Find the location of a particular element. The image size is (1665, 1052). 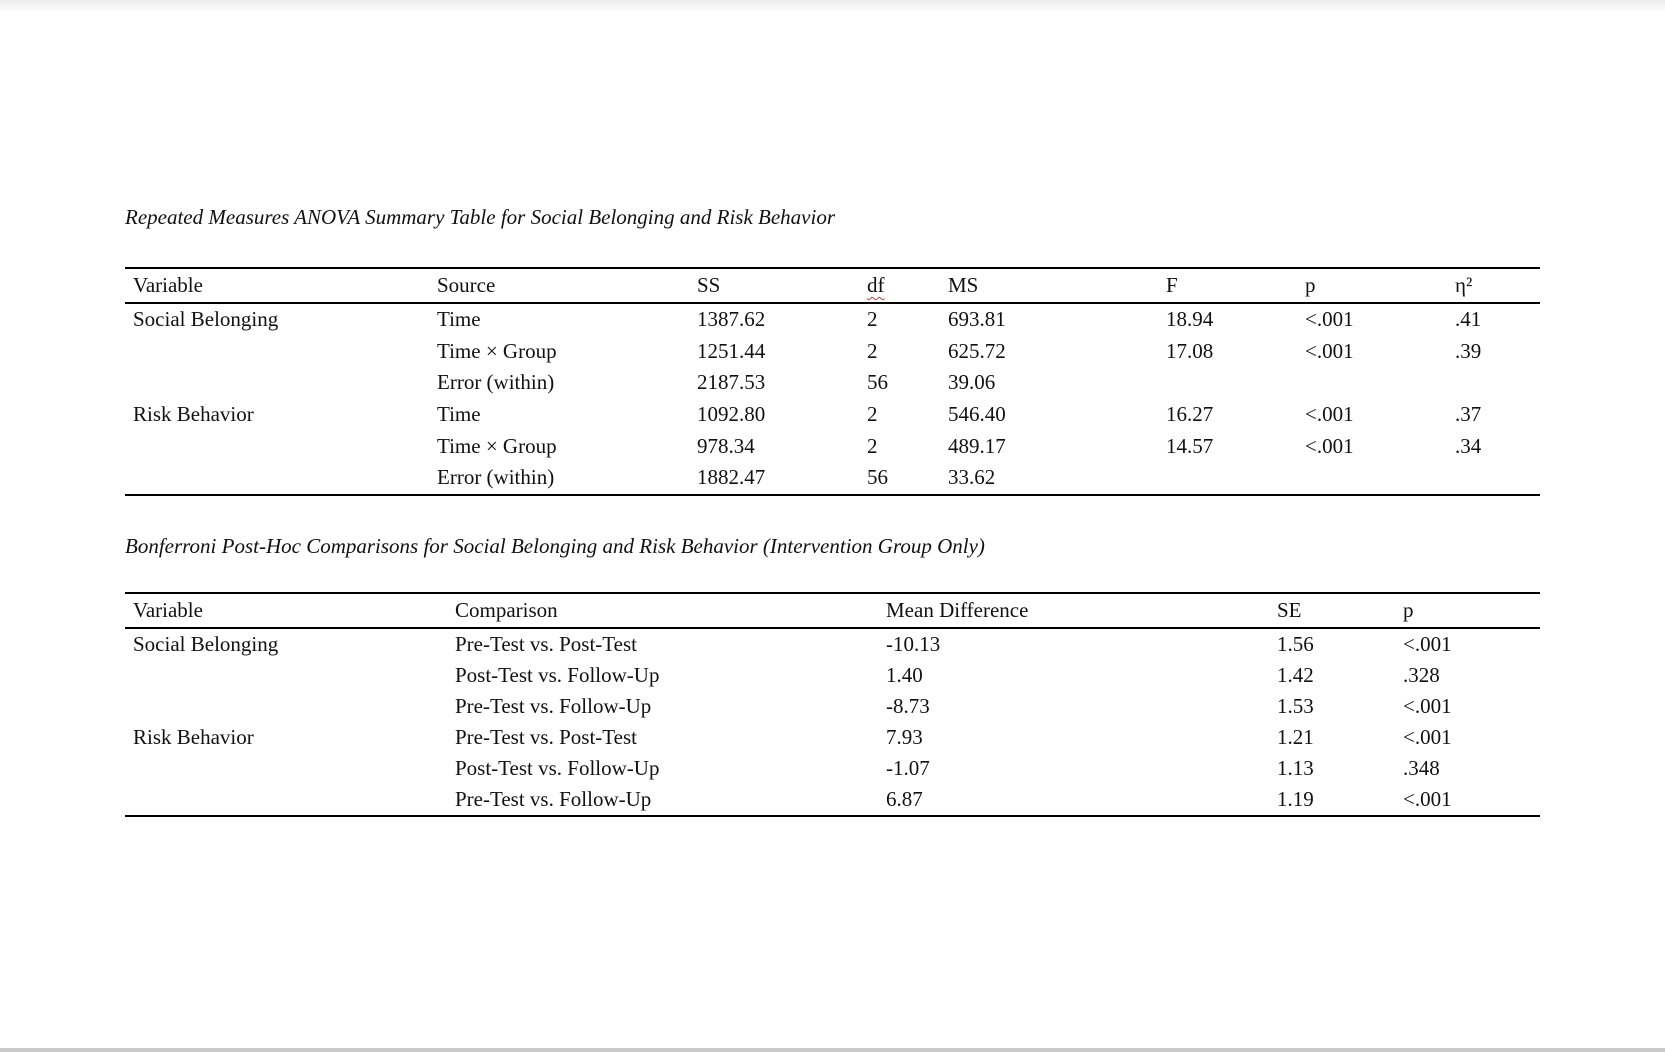

table-cell: .34 is located at coordinates (1468, 445).